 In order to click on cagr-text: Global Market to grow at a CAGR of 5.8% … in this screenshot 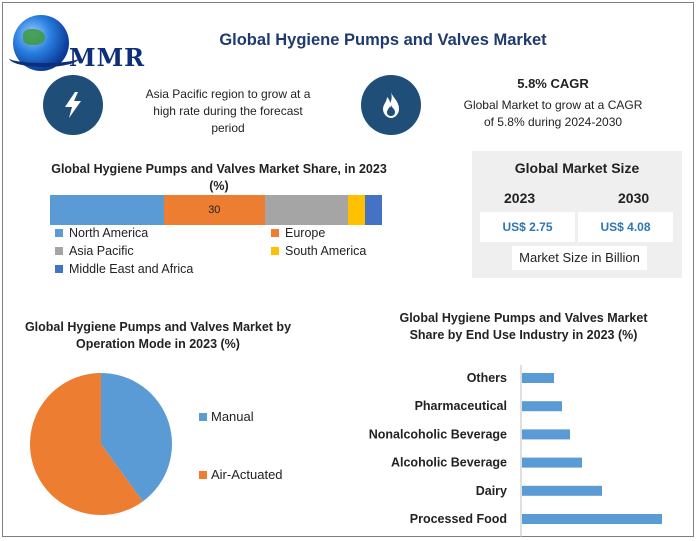, I will do `click(553, 113)`.